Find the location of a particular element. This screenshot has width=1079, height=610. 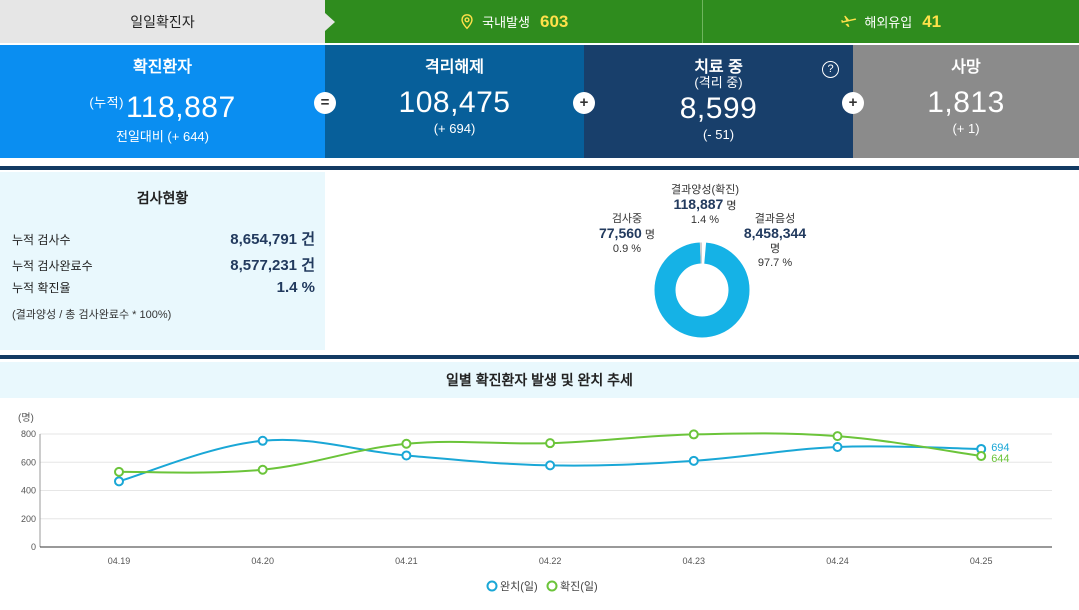

x-tick-label: 04.20 is located at coordinates (262, 561).